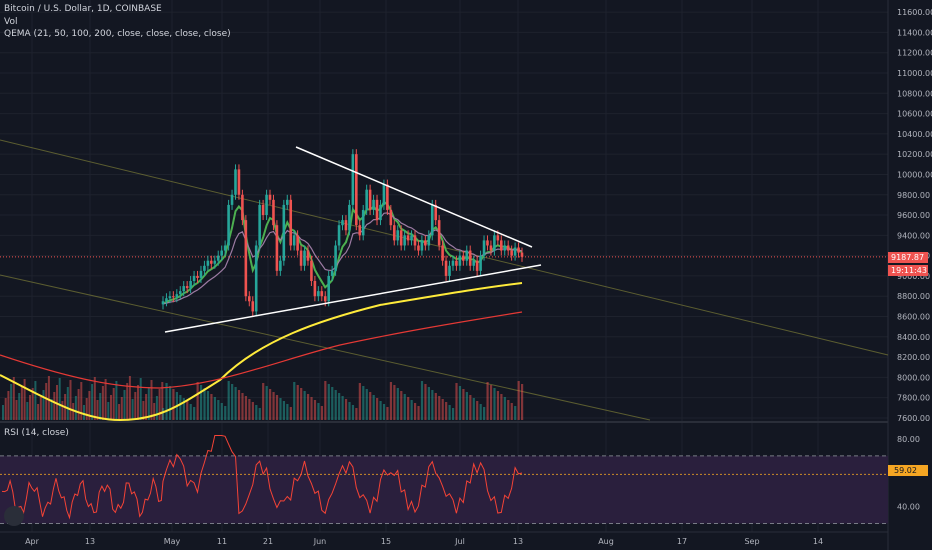 The width and height of the screenshot is (932, 550). Describe the element at coordinates (459, 541) in the screenshot. I see `x-tick-label: Jul` at that location.